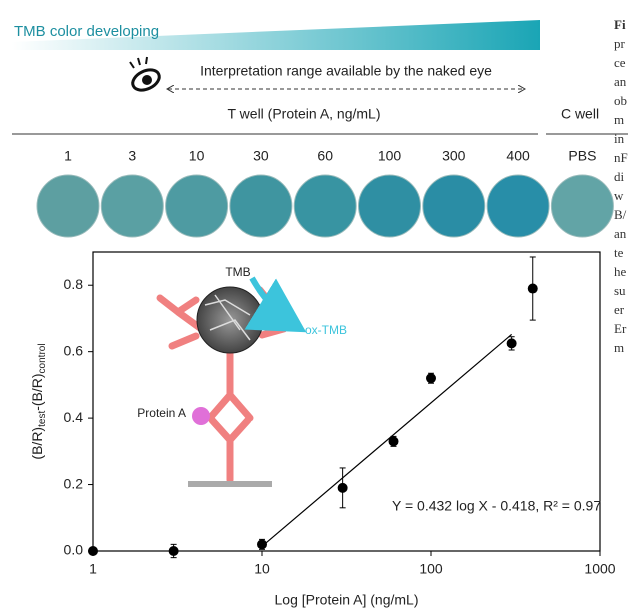 Image resolution: width=643 pixels, height=615 pixels. Describe the element at coordinates (620, 290) in the screenshot. I see `caption-fragment: su` at that location.